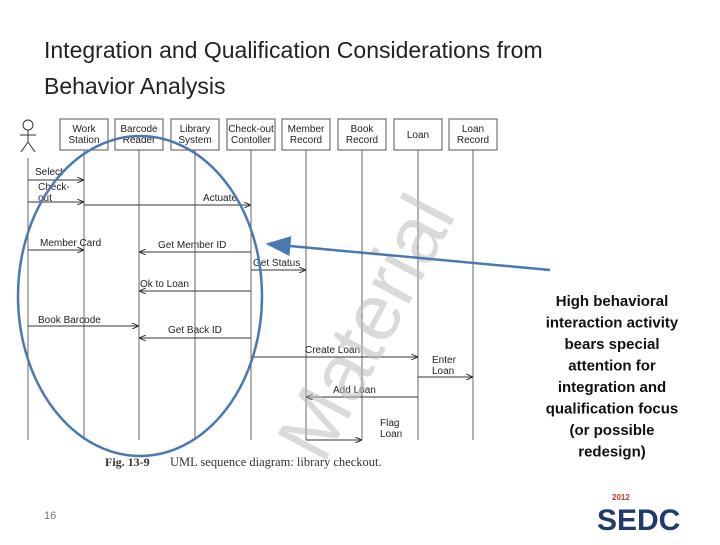 The width and height of the screenshot is (720, 545). I want to click on annotation-line: qualification focus, so click(612, 409).